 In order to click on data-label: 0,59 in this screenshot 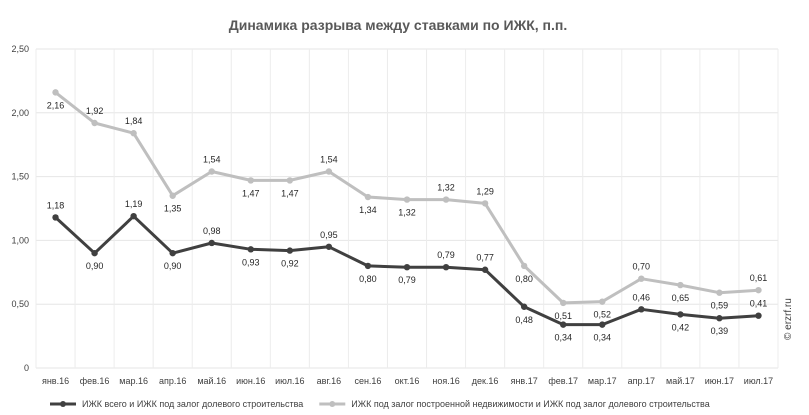, I will do `click(720, 306)`.